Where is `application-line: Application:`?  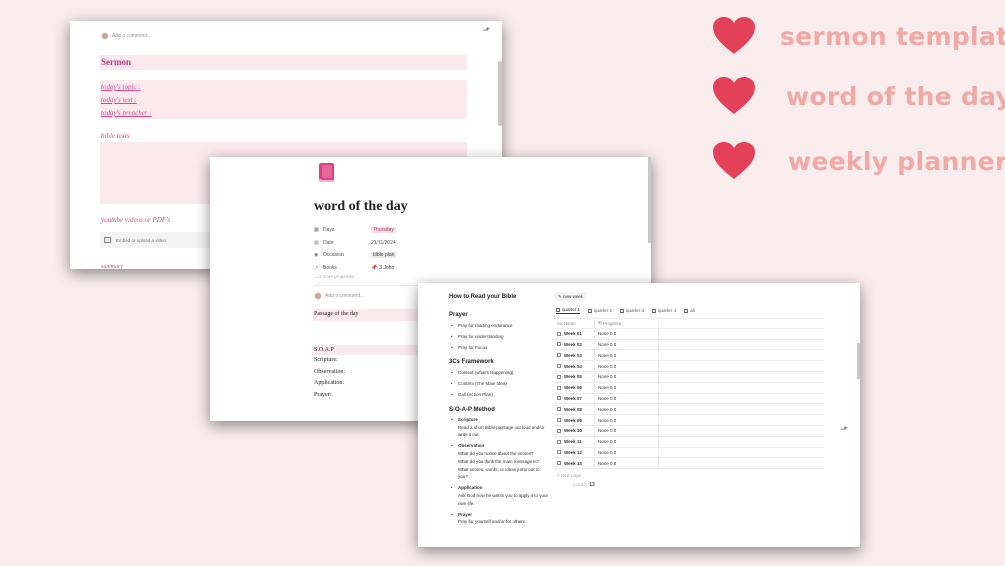
application-line: Application: is located at coordinates (329, 383).